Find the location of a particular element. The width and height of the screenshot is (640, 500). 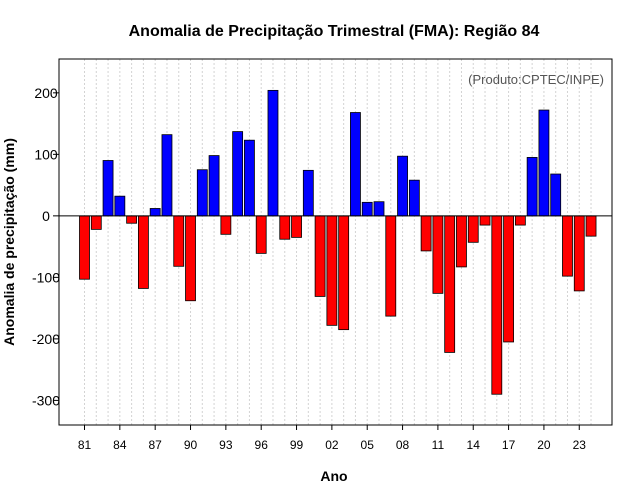

bar-2006 is located at coordinates (379, 209).